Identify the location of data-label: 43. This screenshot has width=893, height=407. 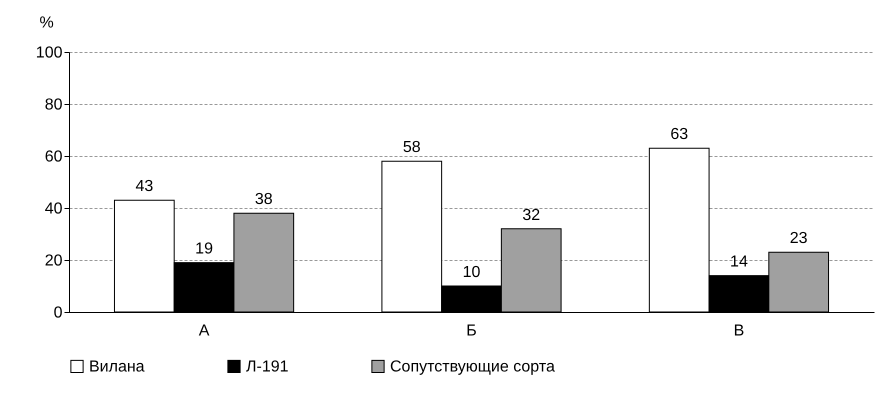
(144, 187).